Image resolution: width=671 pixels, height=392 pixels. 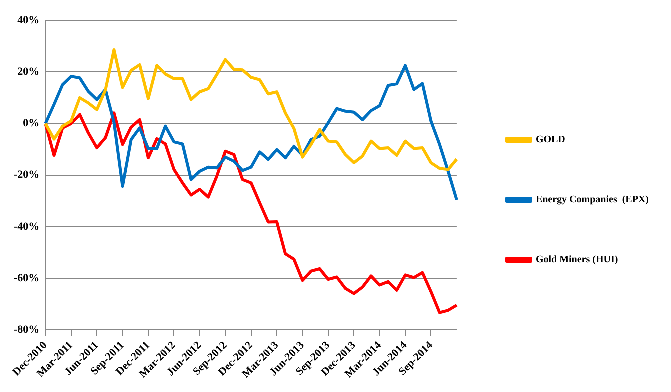 What do you see at coordinates (593, 200) in the screenshot?
I see `legend-label: Energy Companies (EPX)` at bounding box center [593, 200].